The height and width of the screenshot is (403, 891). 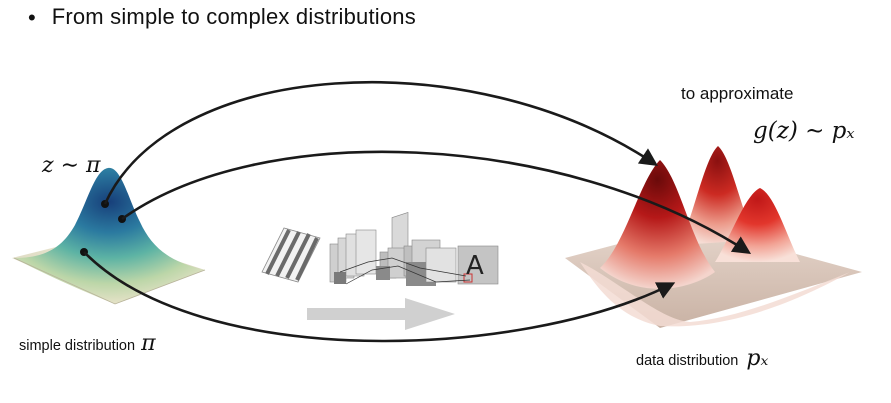 I want to click on data-distribution-label: data distribution pₓ, so click(x=702, y=358).